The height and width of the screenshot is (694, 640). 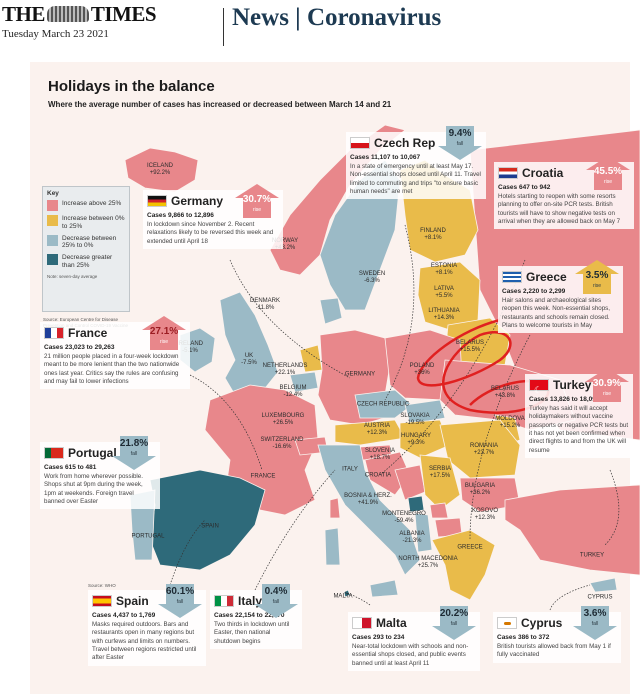 What do you see at coordinates (290, 319) in the screenshot?
I see `leader-germany` at bounding box center [290, 319].